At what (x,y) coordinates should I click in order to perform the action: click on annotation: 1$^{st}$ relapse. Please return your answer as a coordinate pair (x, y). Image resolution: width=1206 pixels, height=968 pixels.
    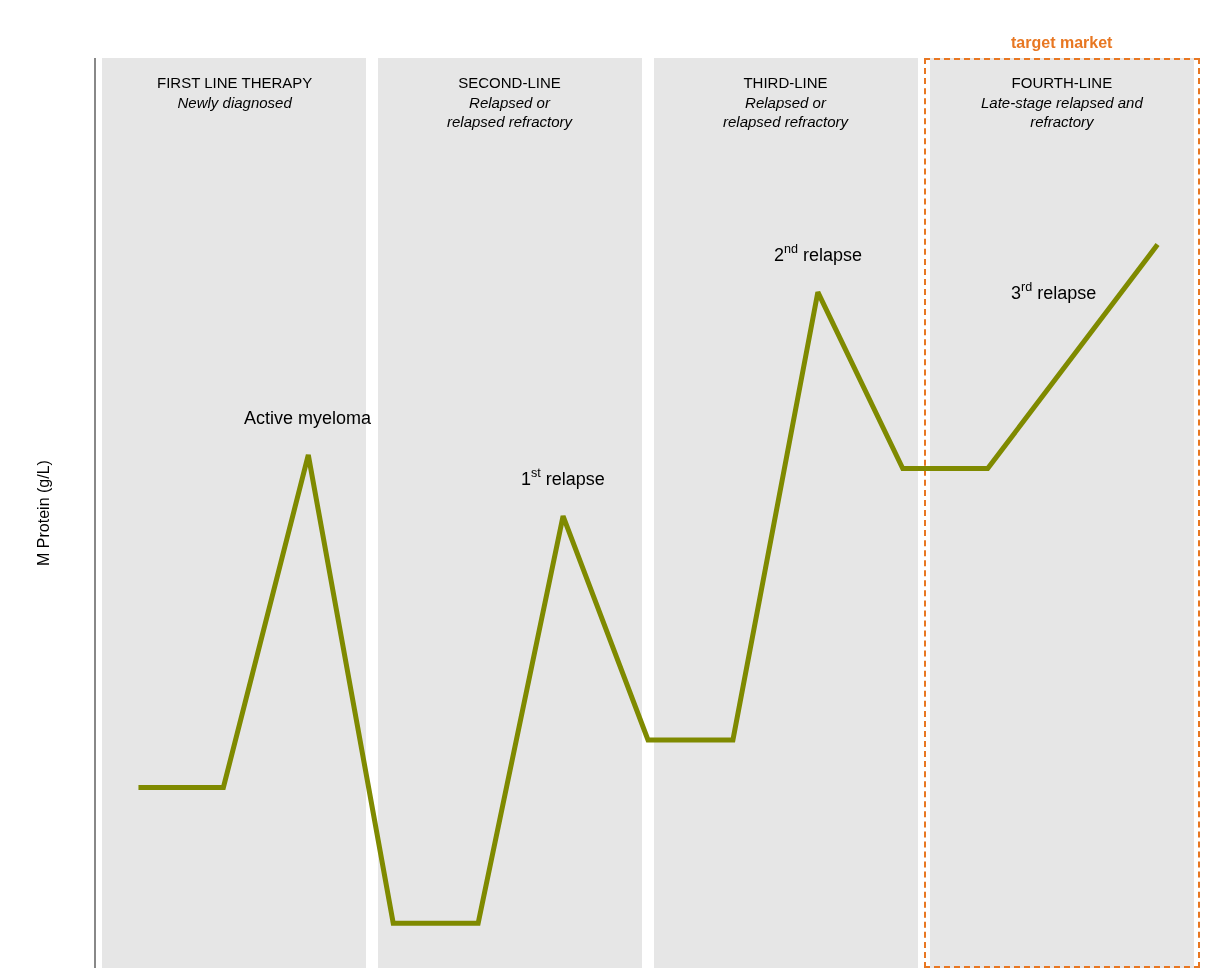
    Looking at the image, I should click on (563, 477).